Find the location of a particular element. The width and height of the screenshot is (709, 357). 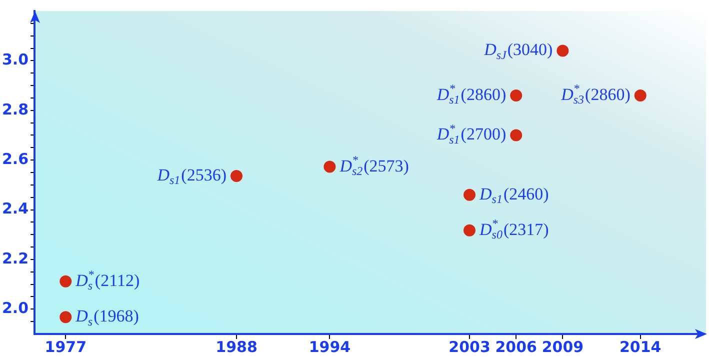

y-tick-label: 2.2 is located at coordinates (15, 258).